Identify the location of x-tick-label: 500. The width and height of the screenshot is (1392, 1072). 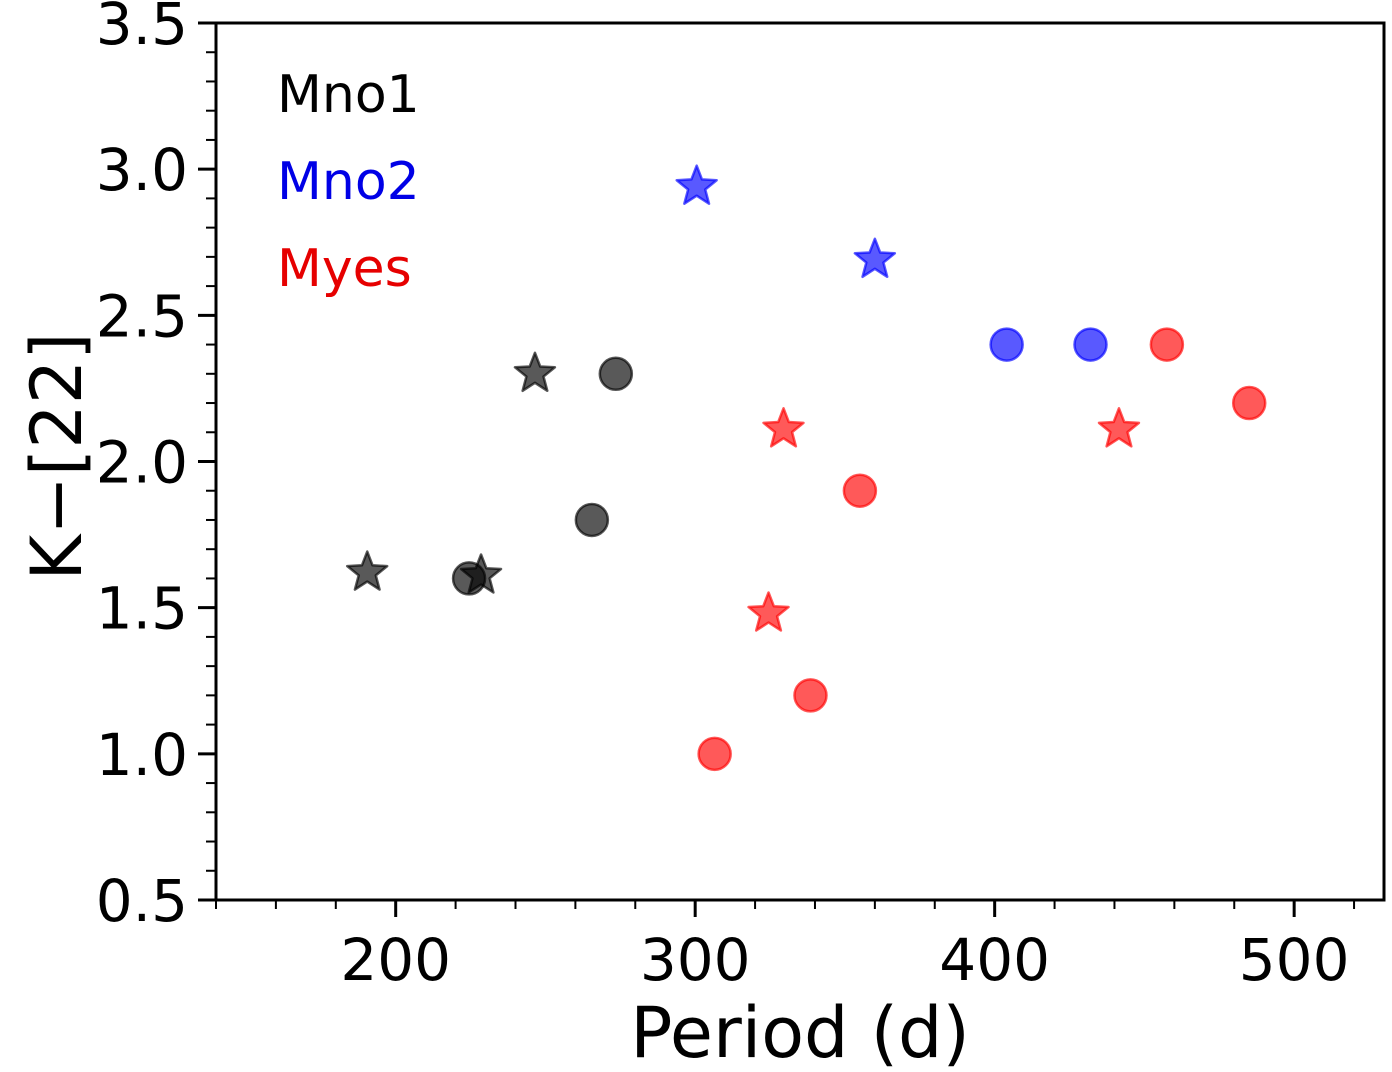
(1294, 960).